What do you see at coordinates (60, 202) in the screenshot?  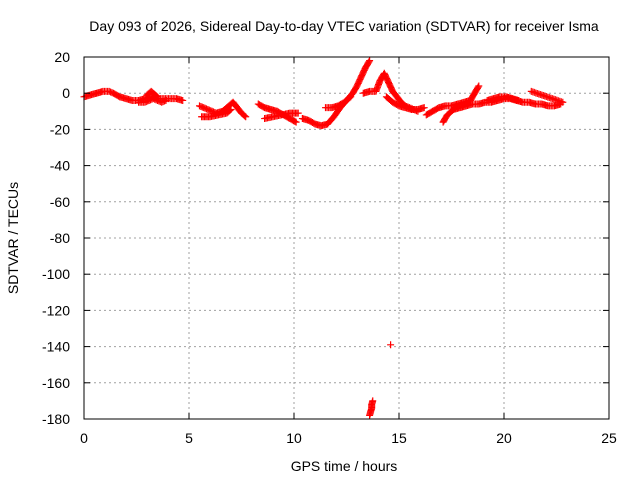 I see `y-tick-label: -60` at bounding box center [60, 202].